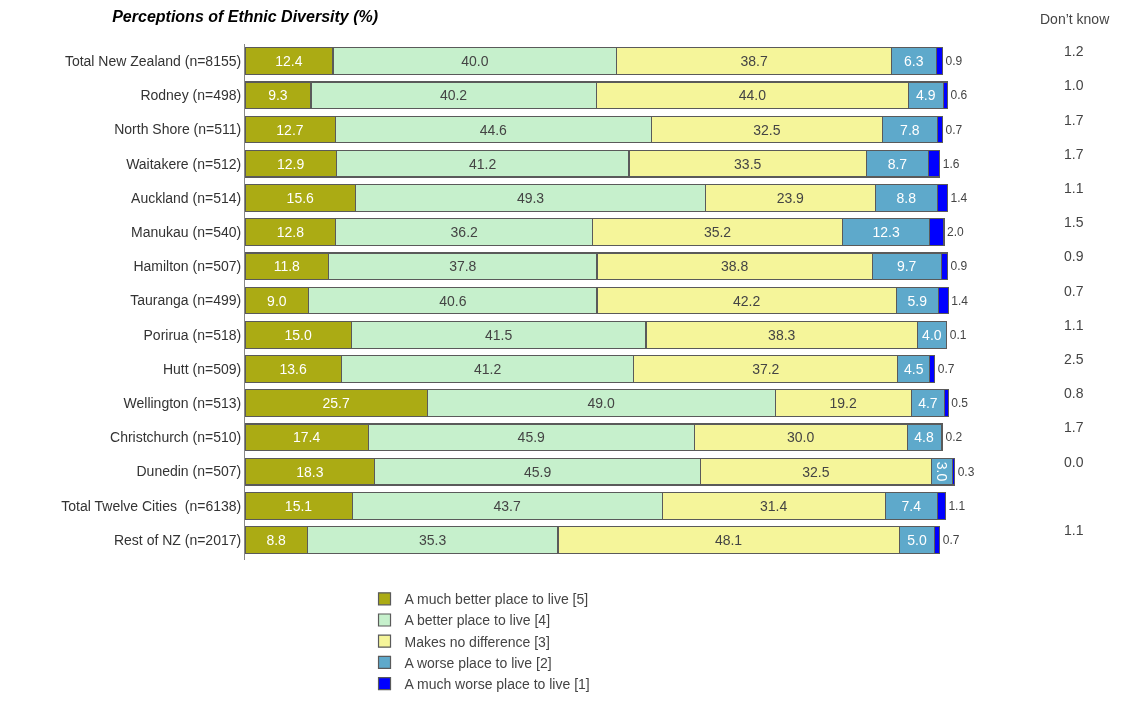  What do you see at coordinates (293, 368) in the screenshot?
I see `data-label: 13.6` at bounding box center [293, 368].